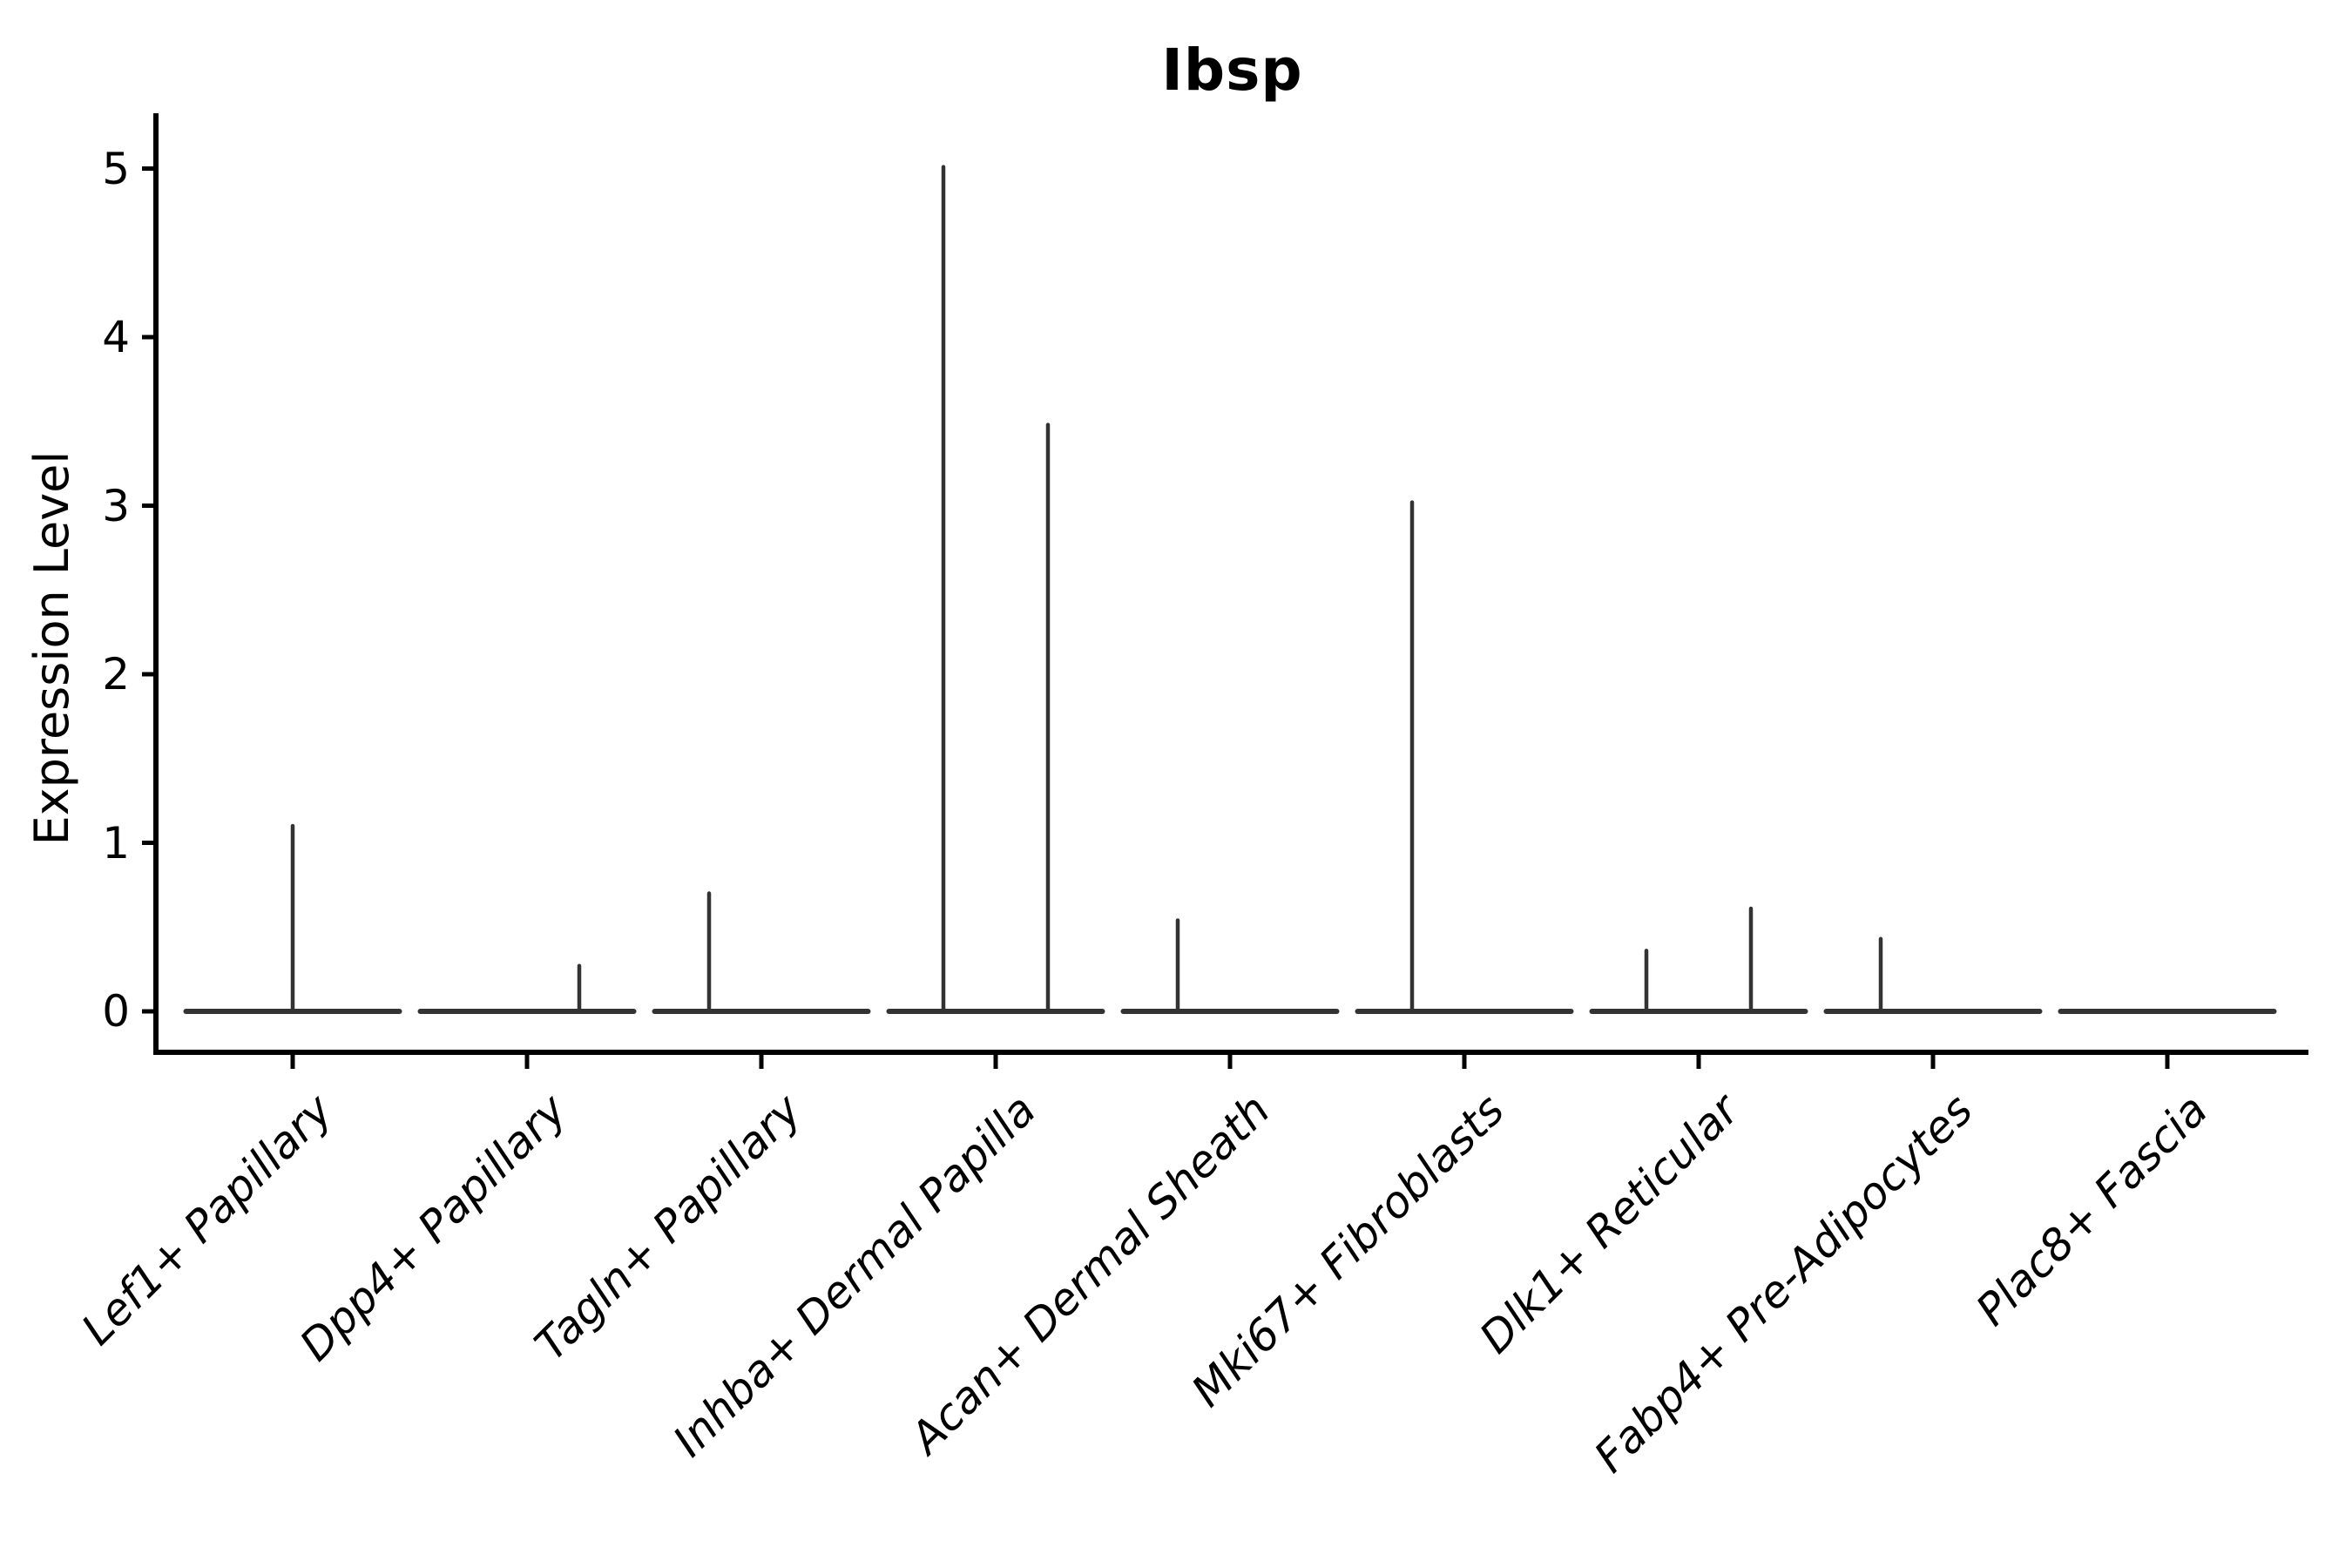 The height and width of the screenshot is (1568, 2352). I want to click on y-tick-label: 2, so click(116, 674).